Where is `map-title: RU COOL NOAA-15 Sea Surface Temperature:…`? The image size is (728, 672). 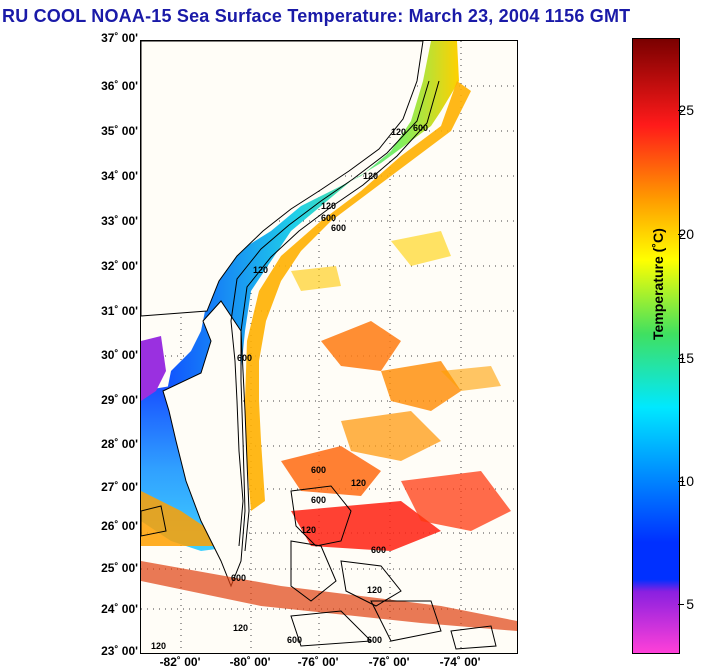
map-title: RU COOL NOAA-15 Sea Surface Temperature:… is located at coordinates (316, 16).